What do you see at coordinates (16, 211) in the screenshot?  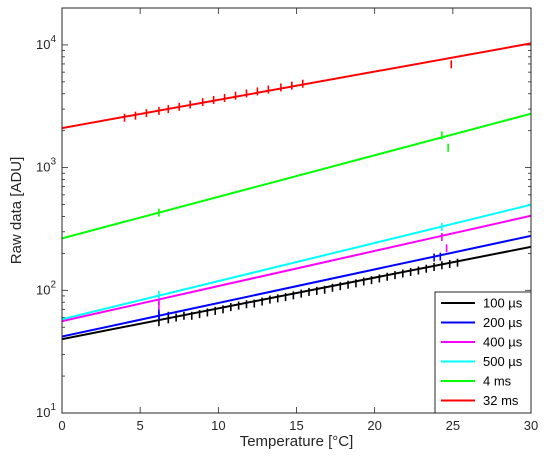 I see `y-axis-label: Raw data [ADU]` at bounding box center [16, 211].